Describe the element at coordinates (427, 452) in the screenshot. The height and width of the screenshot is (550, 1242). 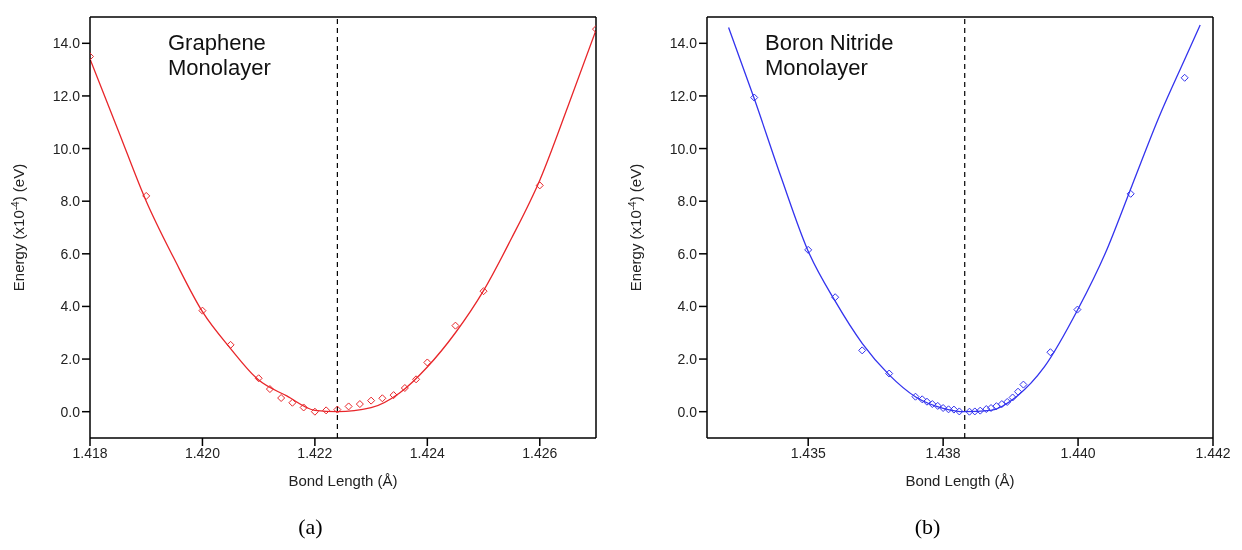
I see `x-tick-label: 1.424` at that location.